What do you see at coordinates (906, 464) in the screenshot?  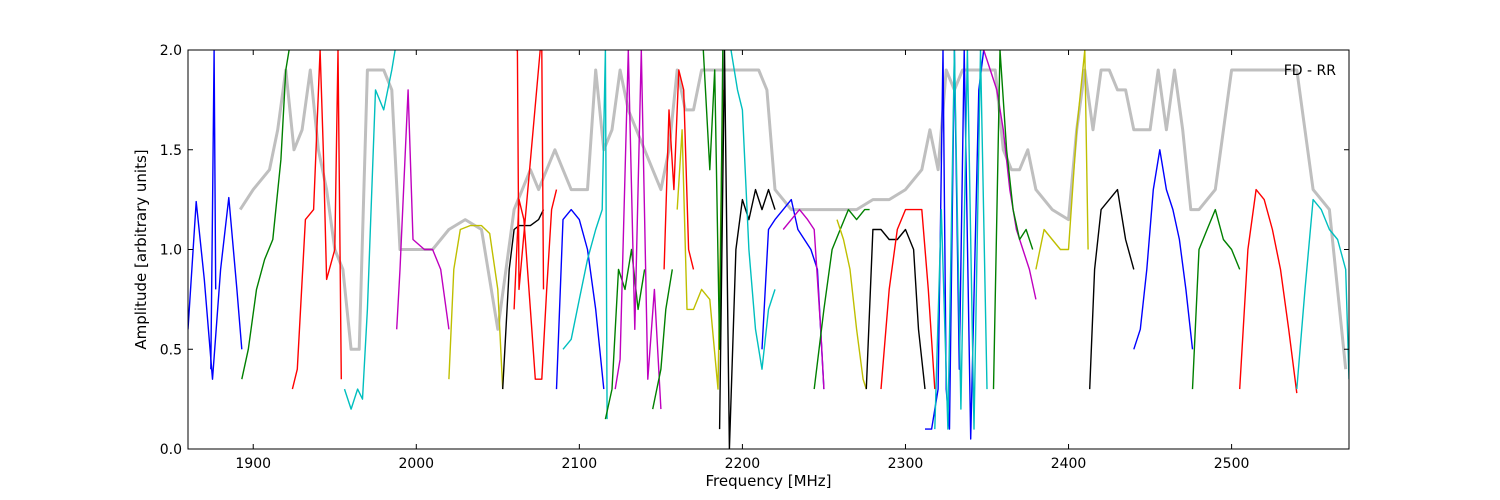 I see `x-tick-label: 2300` at bounding box center [906, 464].